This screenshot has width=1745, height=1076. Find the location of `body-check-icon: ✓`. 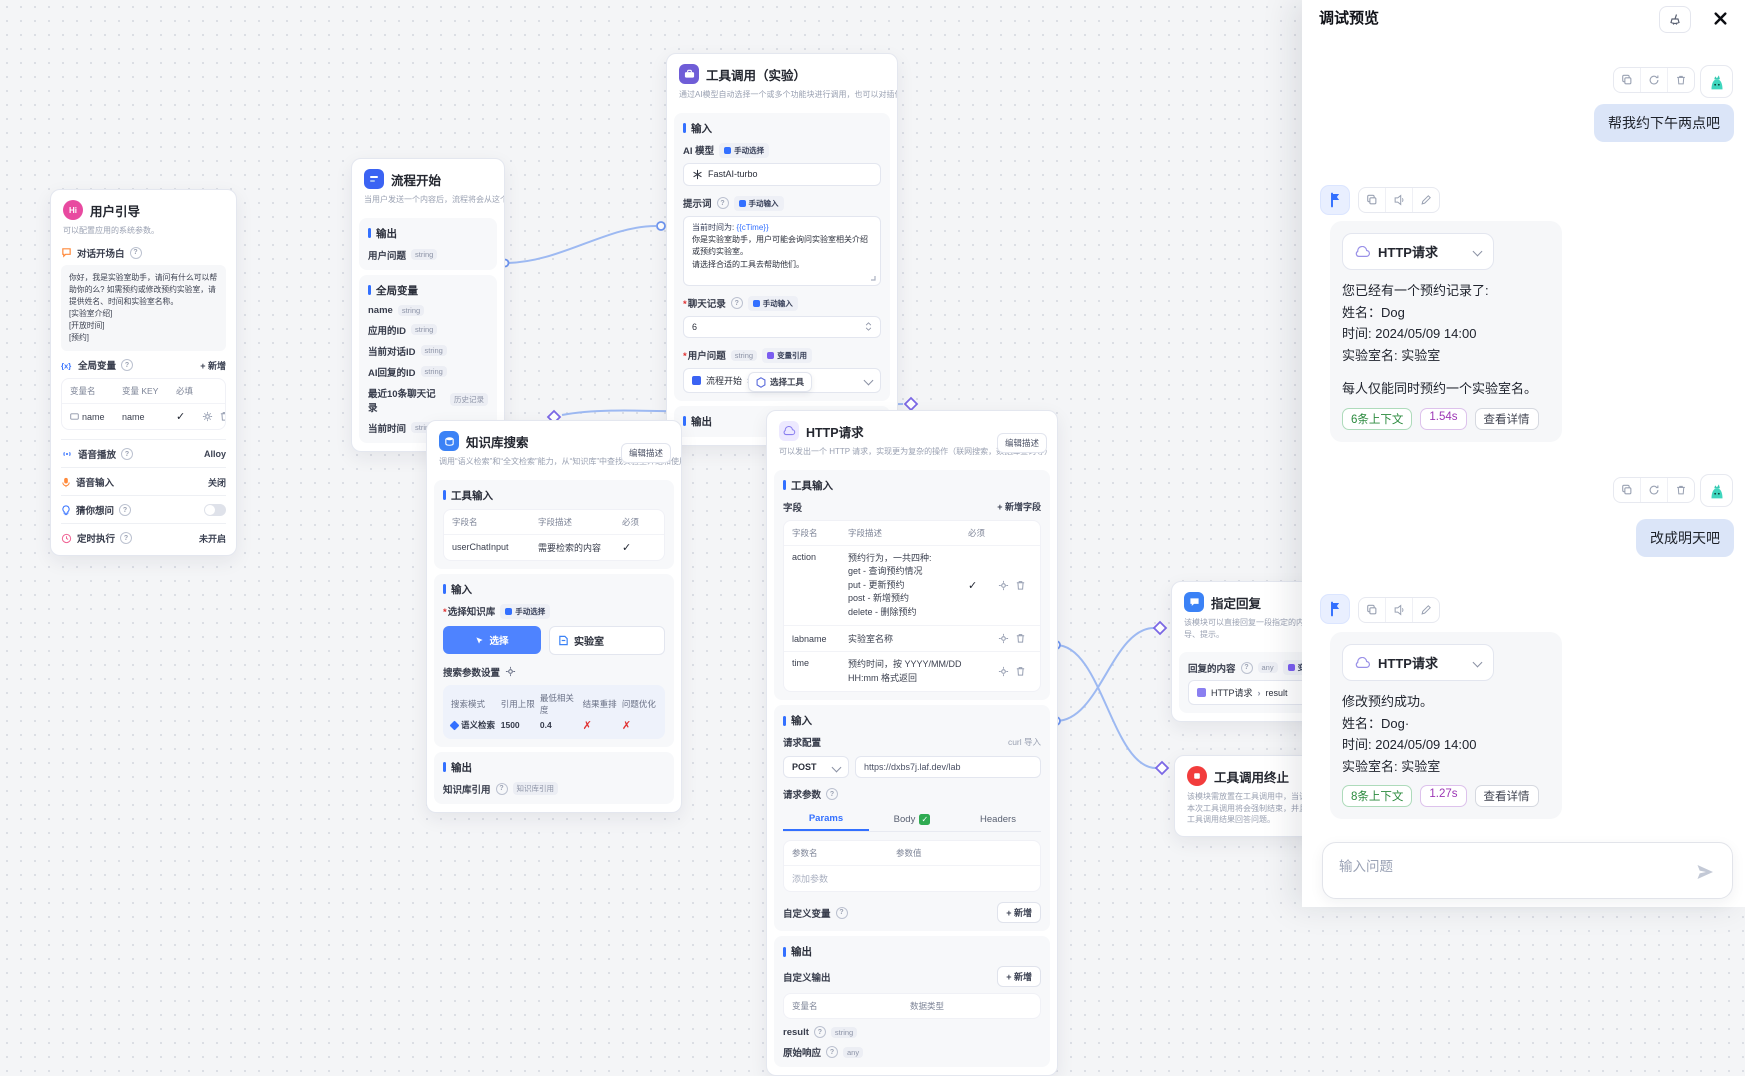

body-check-icon: ✓ is located at coordinates (925, 820).